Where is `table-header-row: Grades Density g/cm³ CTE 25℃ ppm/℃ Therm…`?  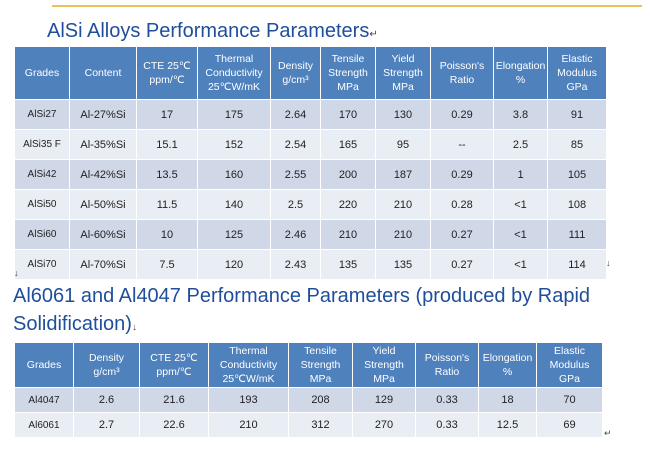
table-header-row: Grades Density g/cm³ CTE 25℃ ppm/℃ Therm… is located at coordinates (308, 365).